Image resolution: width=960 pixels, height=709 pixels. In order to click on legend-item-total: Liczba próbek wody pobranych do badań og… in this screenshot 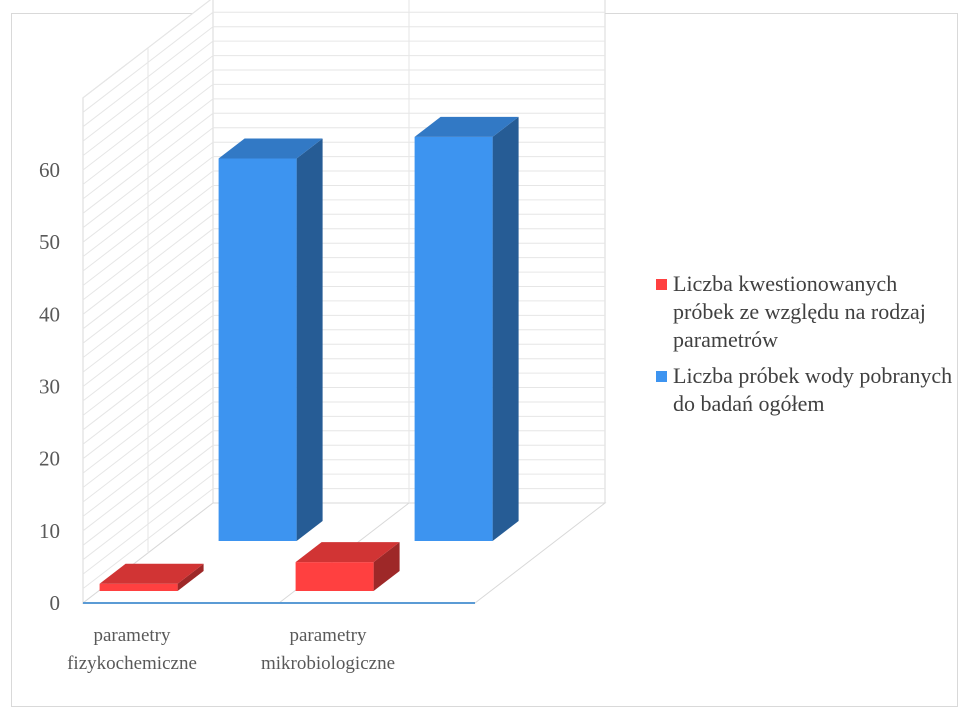, I will do `click(806, 390)`.